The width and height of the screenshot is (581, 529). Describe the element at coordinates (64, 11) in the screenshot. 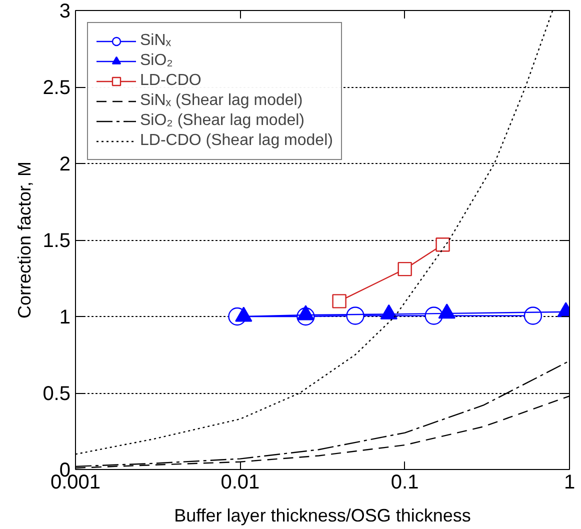

I see `y-tick-label: 3` at that location.